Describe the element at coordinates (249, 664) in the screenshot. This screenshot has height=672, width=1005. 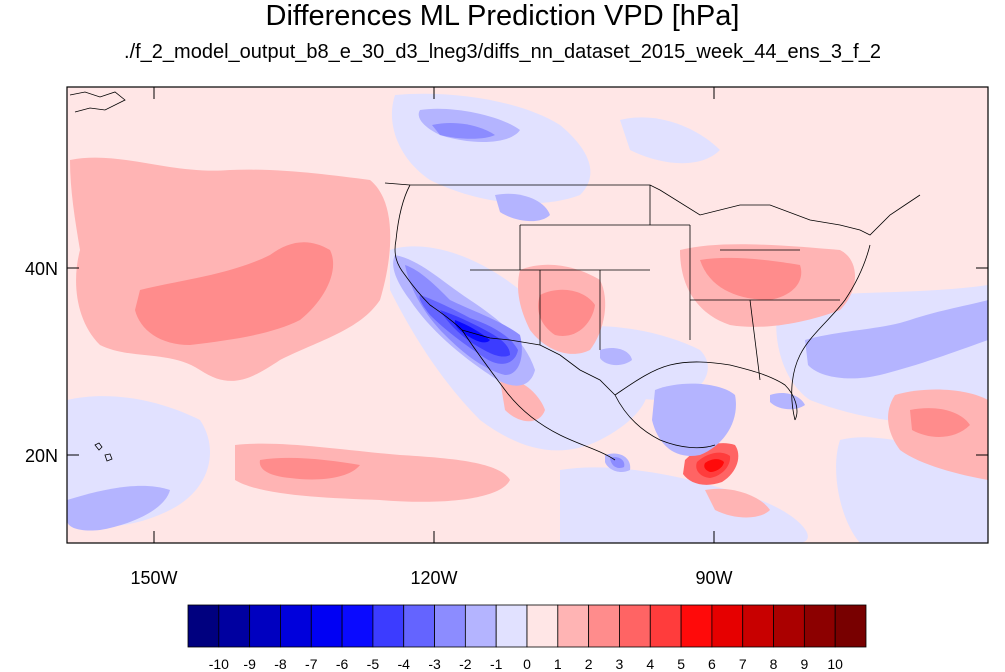
I see `colorbar-label: -9` at that location.